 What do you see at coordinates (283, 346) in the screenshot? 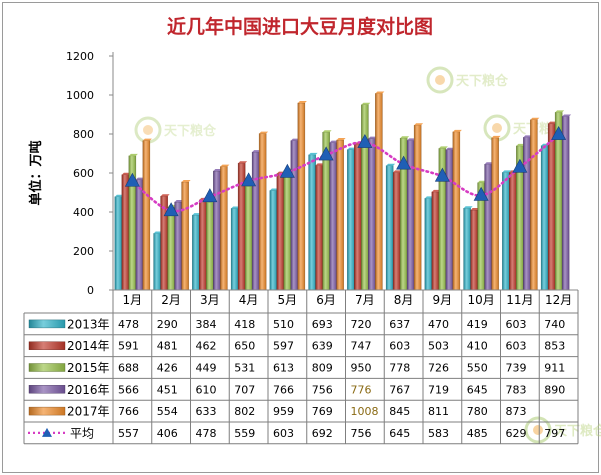
I see `data-label: 597` at bounding box center [283, 346].